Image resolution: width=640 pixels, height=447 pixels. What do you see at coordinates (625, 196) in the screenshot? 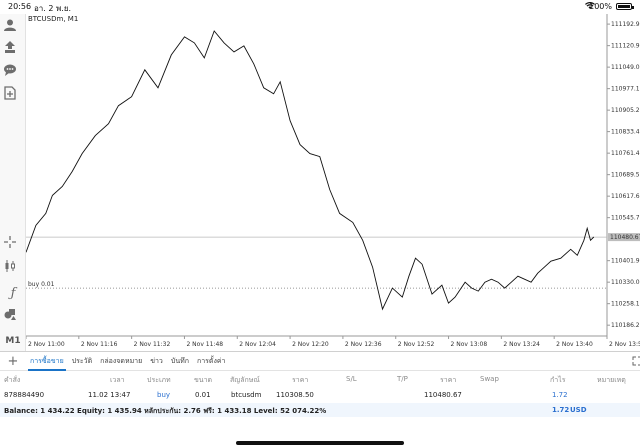
I see `y-tick-label-8: 110617.60` at bounding box center [625, 196].